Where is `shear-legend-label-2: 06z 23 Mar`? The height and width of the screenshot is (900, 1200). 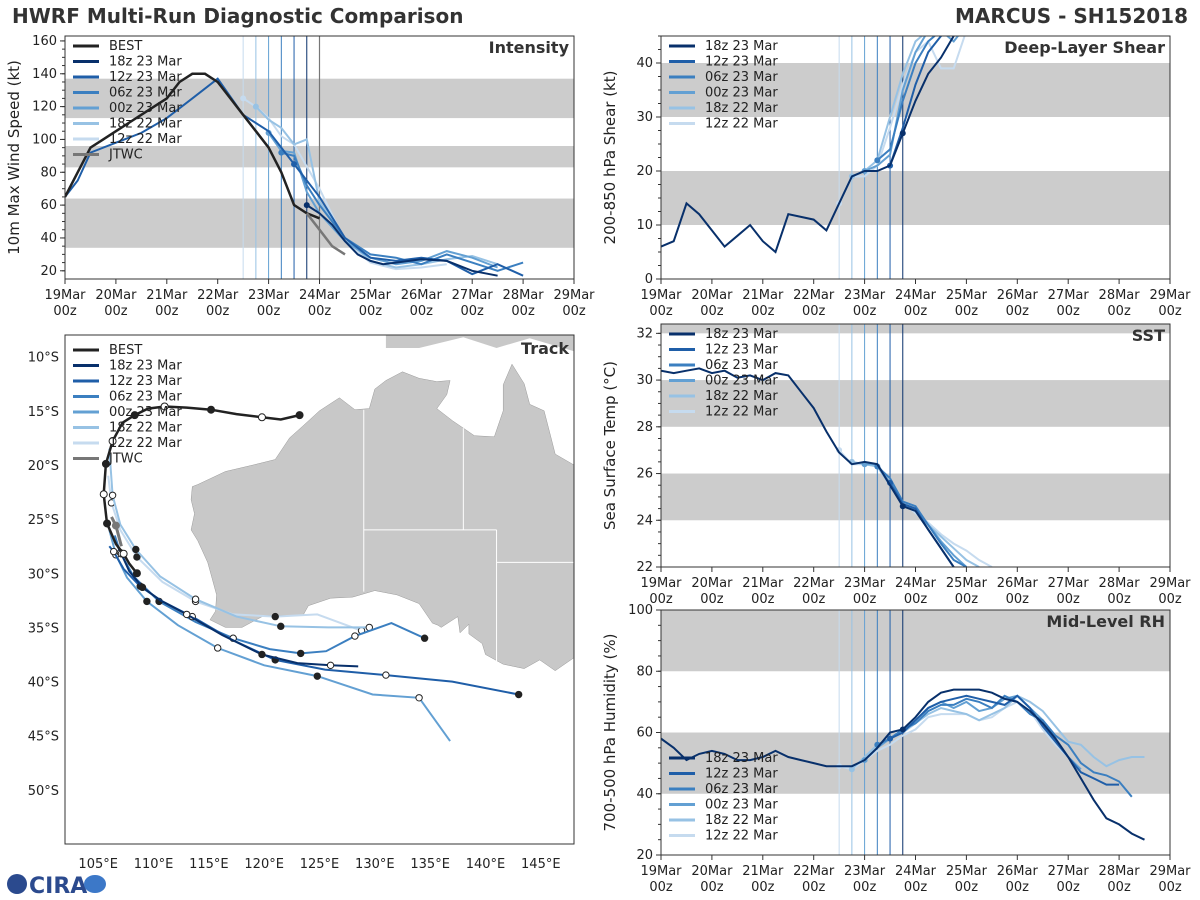
shear-legend-label-2: 06z 23 Mar is located at coordinates (741, 77).